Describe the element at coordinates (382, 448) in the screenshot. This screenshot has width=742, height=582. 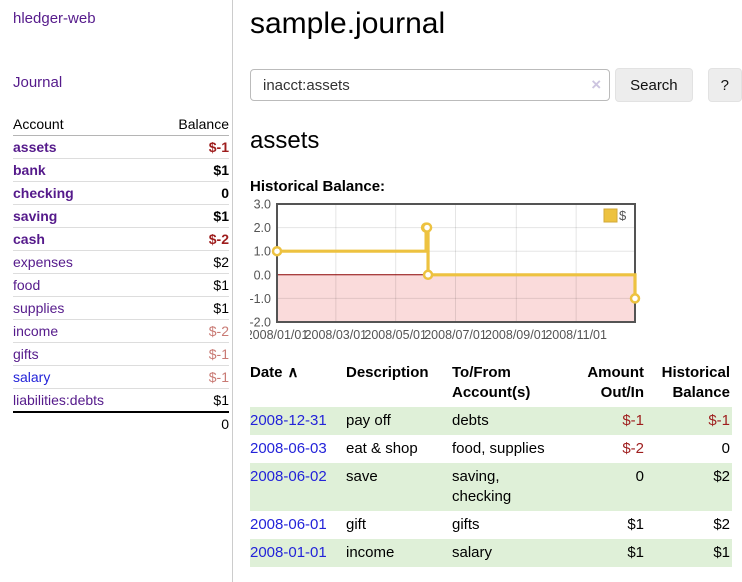
I see `transaction-description: eat & shop` at that location.